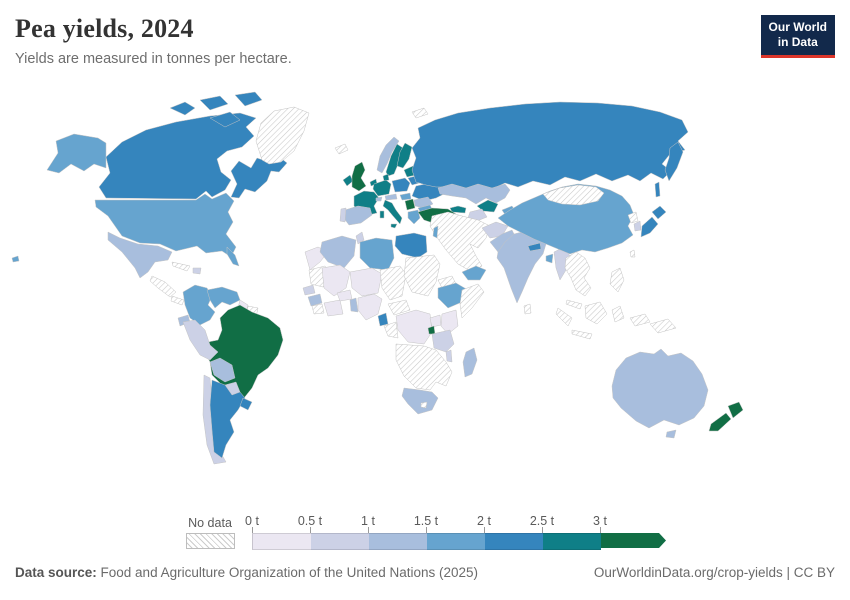 Image resolution: width=850 pixels, height=600 pixels. What do you see at coordinates (640, 320) in the screenshot?
I see `island-maluku` at bounding box center [640, 320].